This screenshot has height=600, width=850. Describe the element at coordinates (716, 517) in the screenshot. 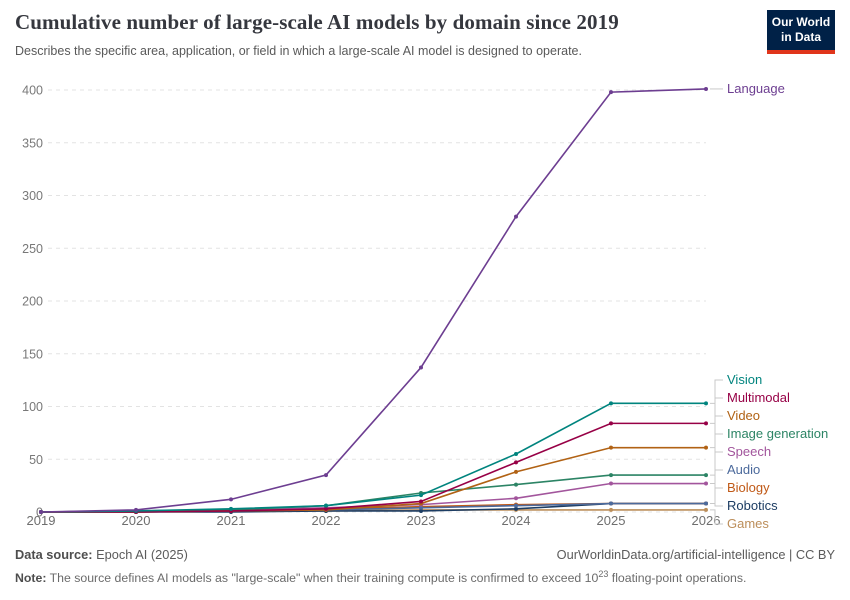

I see `leader-line-games` at that location.